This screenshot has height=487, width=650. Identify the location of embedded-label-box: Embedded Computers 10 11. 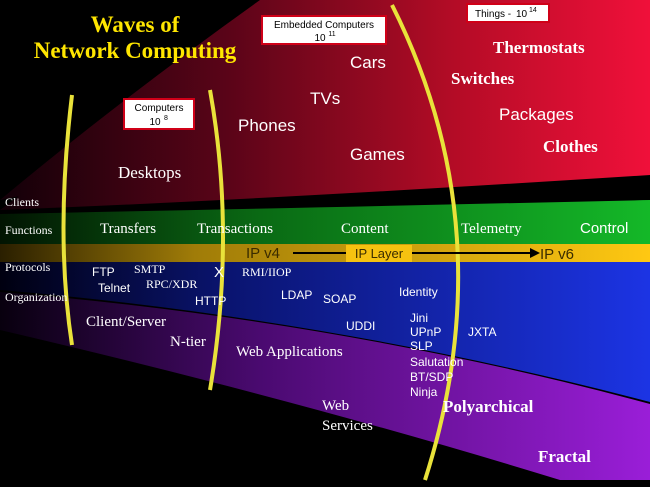
(324, 30).